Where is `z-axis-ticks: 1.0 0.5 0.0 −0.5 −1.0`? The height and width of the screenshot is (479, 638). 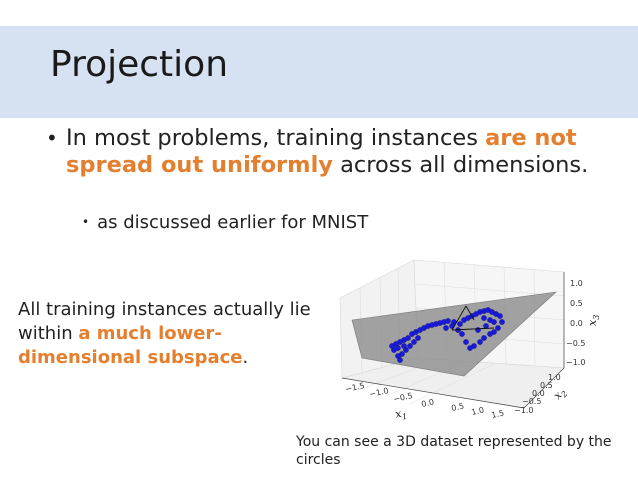 z-axis-ticks: 1.0 0.5 0.0 −0.5 −1.0 is located at coordinates (575, 323).